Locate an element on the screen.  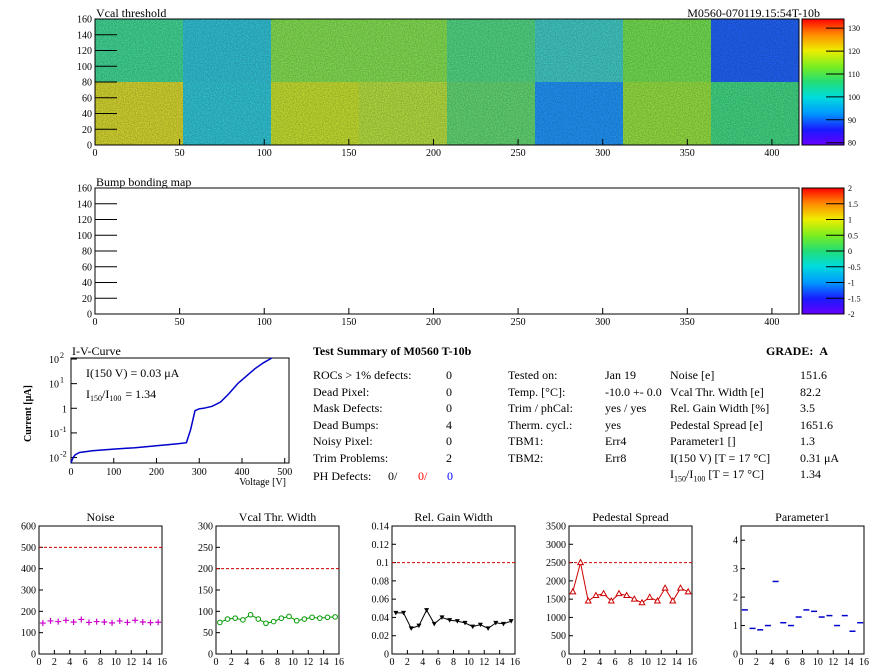
module-id-label: M0560-070119.15:54T-10b is located at coordinates (753, 13).